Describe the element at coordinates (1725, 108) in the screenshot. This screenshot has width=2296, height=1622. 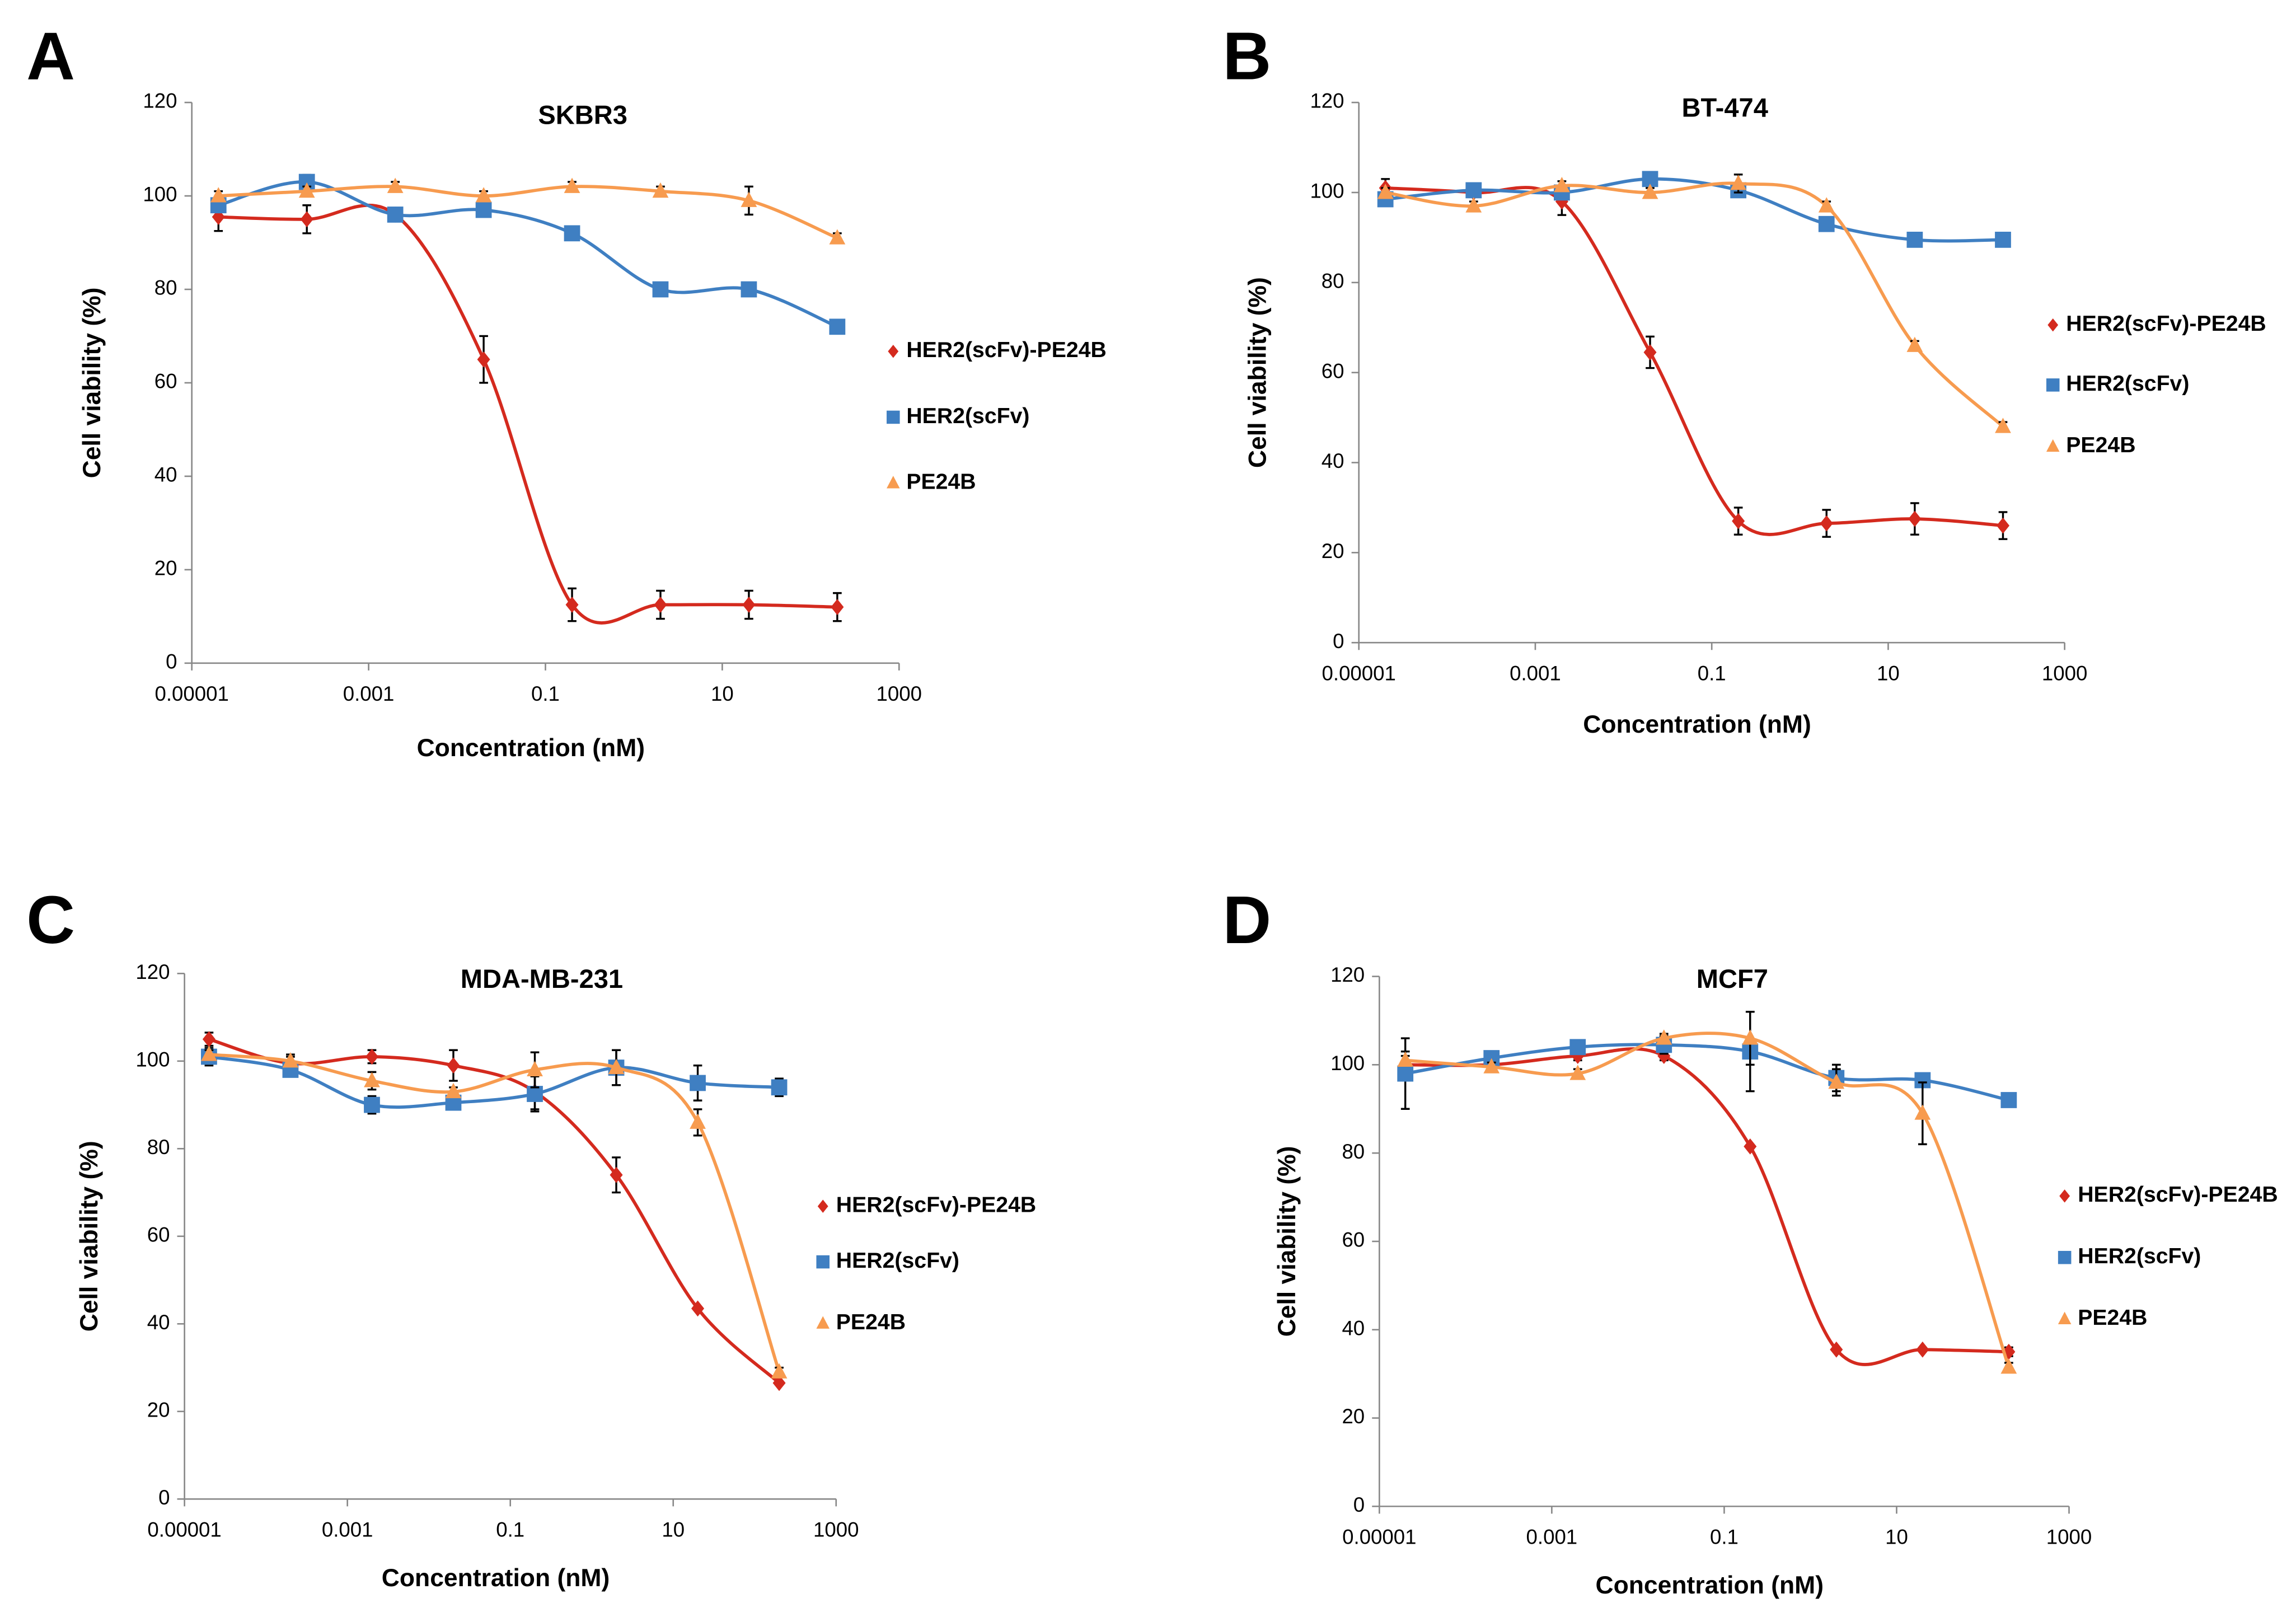
I see `chart-title: BT-474` at that location.